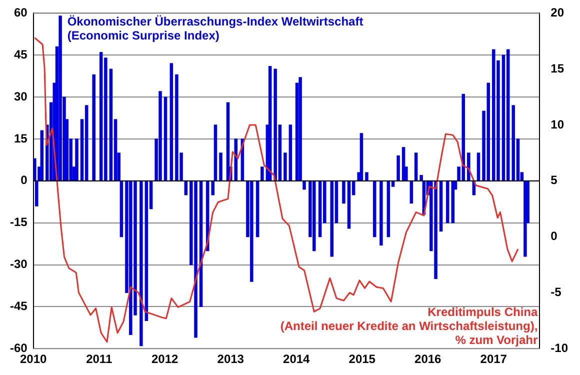 The width and height of the screenshot is (580, 375). Describe the element at coordinates (19, 305) in the screenshot. I see `y-tick-label: -45` at that location.